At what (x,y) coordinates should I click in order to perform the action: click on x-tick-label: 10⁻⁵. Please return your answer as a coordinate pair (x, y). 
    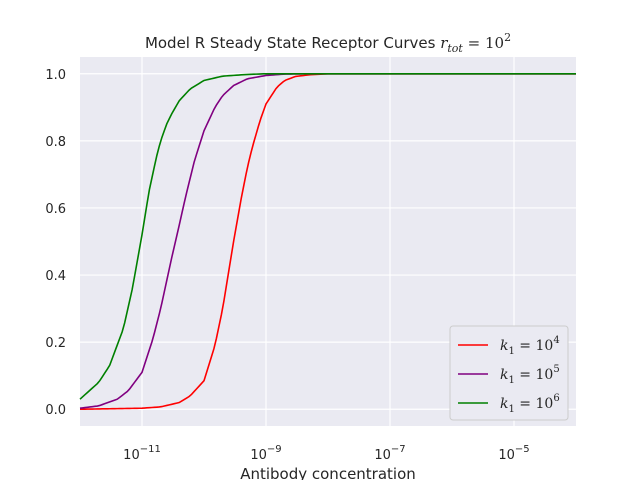
    Looking at the image, I should click on (513, 453).